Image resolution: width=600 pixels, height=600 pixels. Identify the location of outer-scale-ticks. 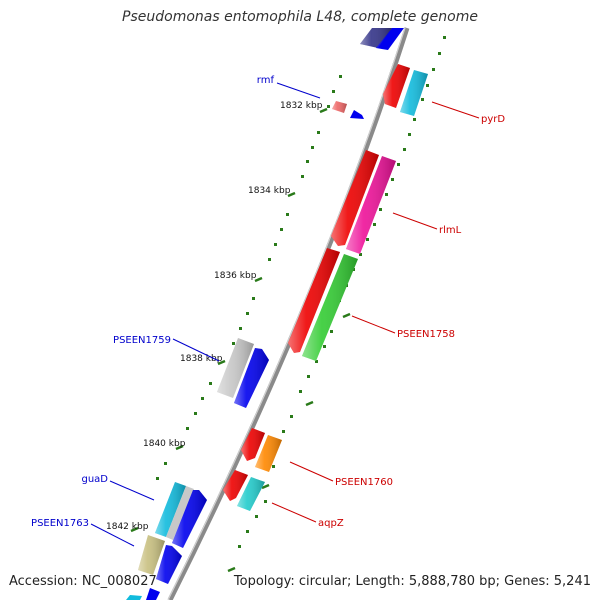
(289, 442).